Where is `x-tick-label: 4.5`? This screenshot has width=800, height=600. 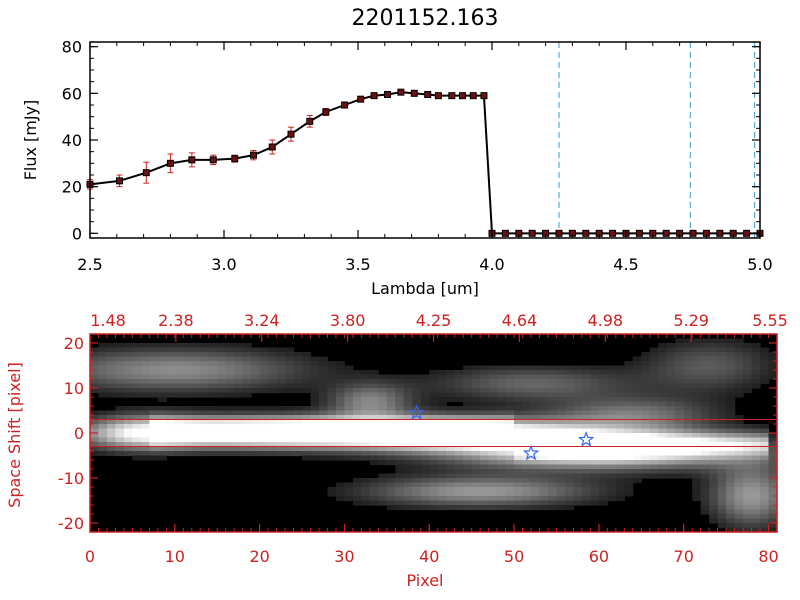
x-tick-label: 4.5 is located at coordinates (625, 264).